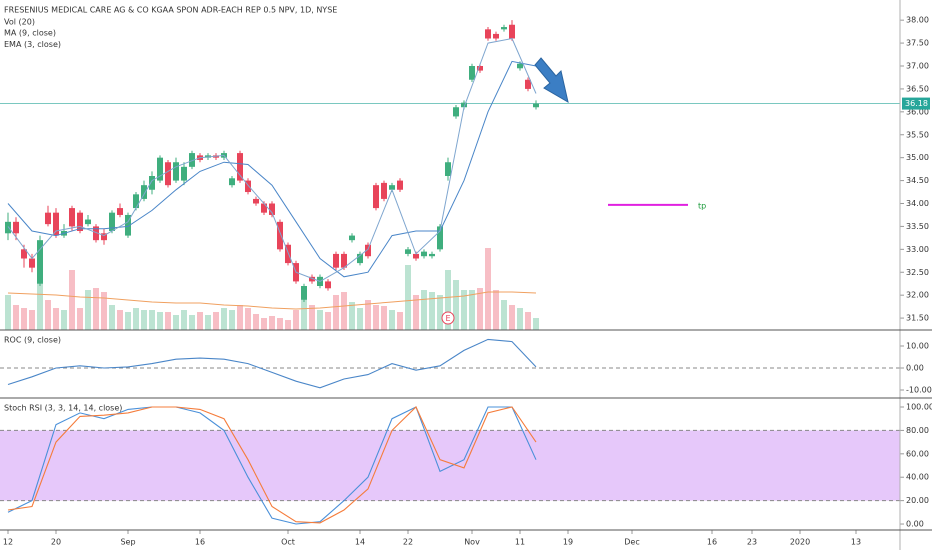  Describe the element at coordinates (568, 542) in the screenshot. I see `x-tick-label: 19` at that location.